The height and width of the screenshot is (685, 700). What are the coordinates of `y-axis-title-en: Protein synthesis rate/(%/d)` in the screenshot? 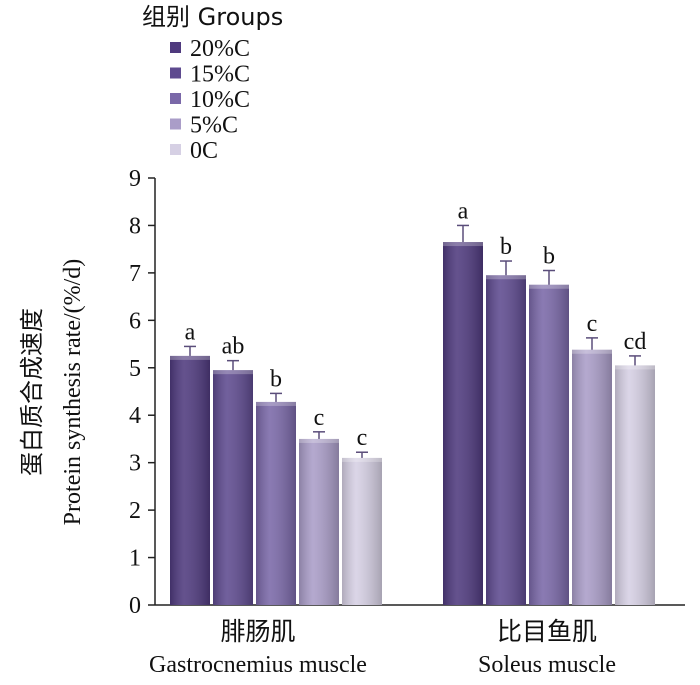 It's located at (73, 392).